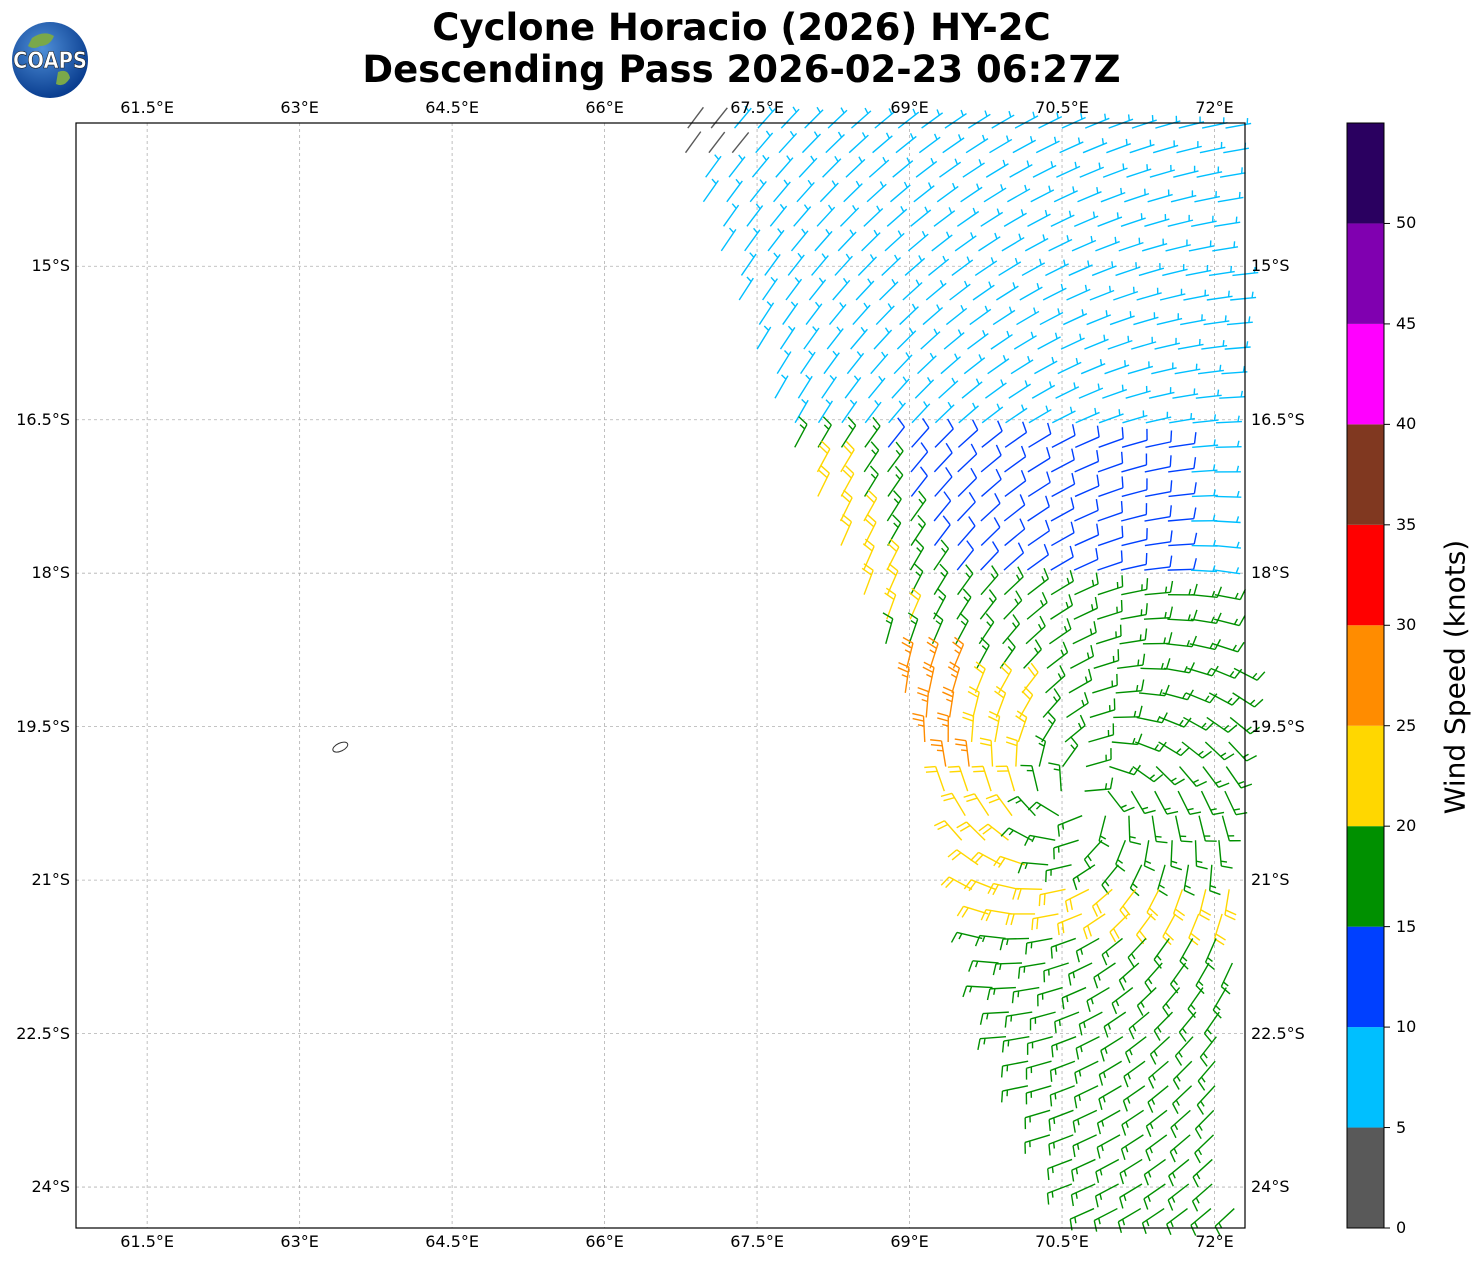 The width and height of the screenshot is (1483, 1264). Describe the element at coordinates (1406, 826) in the screenshot. I see `colorbar-tick-label: 20` at that location.